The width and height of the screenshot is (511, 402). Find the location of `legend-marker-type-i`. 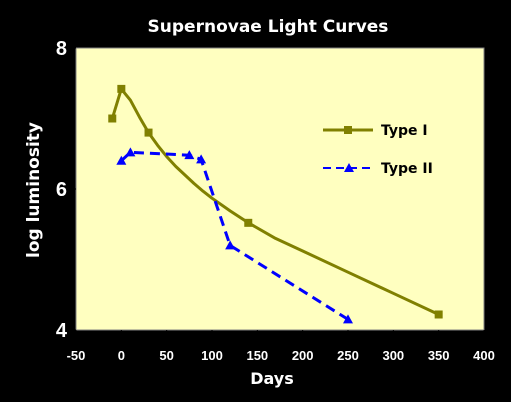

legend-marker-type-i is located at coordinates (348, 130).